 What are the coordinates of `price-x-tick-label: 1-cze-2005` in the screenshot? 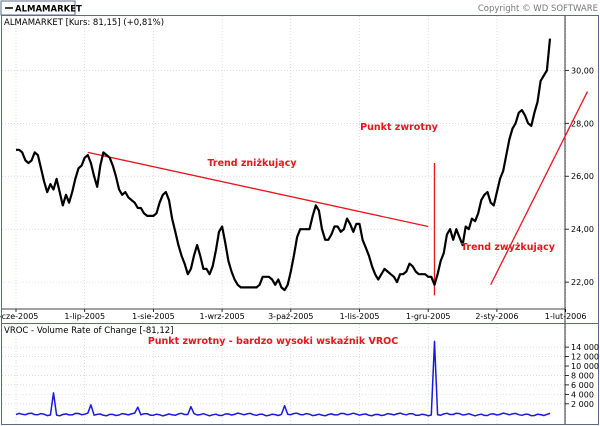 It's located at (19, 316).